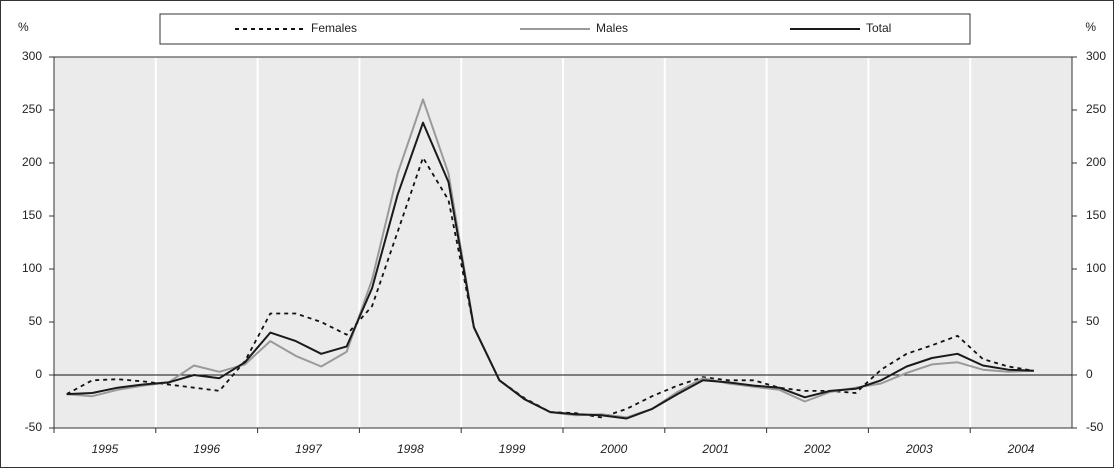  What do you see at coordinates (1095, 427) in the screenshot?
I see `y2-tick-label: -50` at bounding box center [1095, 427].